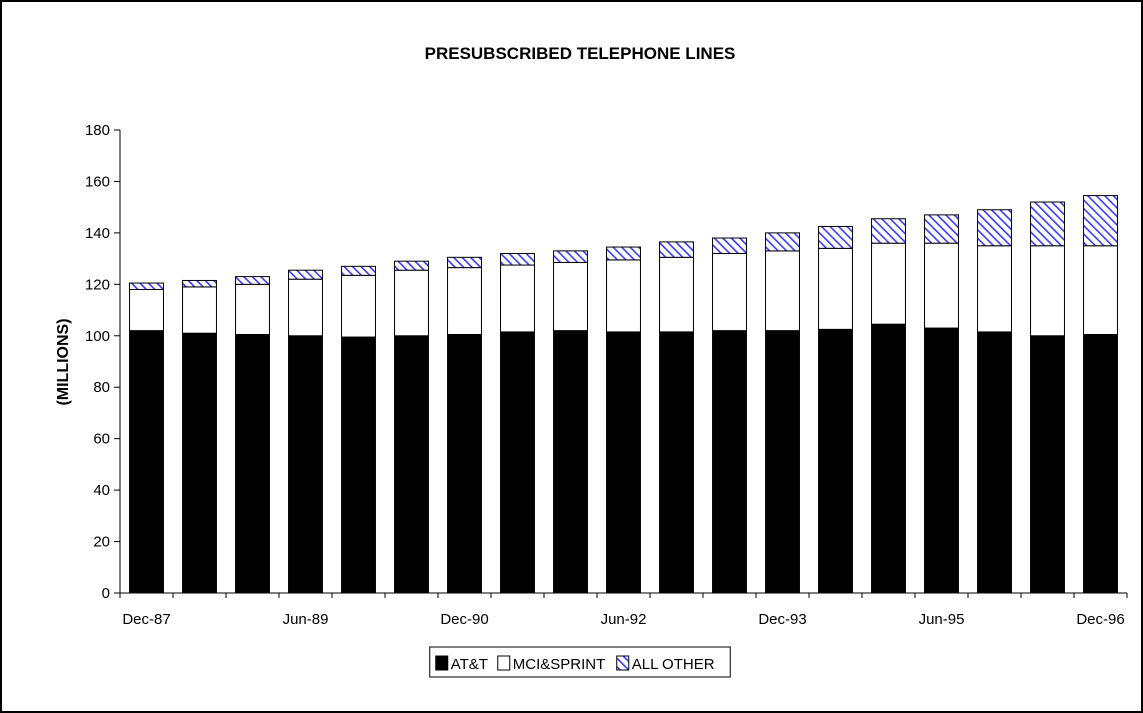 Image resolution: width=1143 pixels, height=713 pixels. I want to click on y-tick-label-60: 60, so click(101, 439).